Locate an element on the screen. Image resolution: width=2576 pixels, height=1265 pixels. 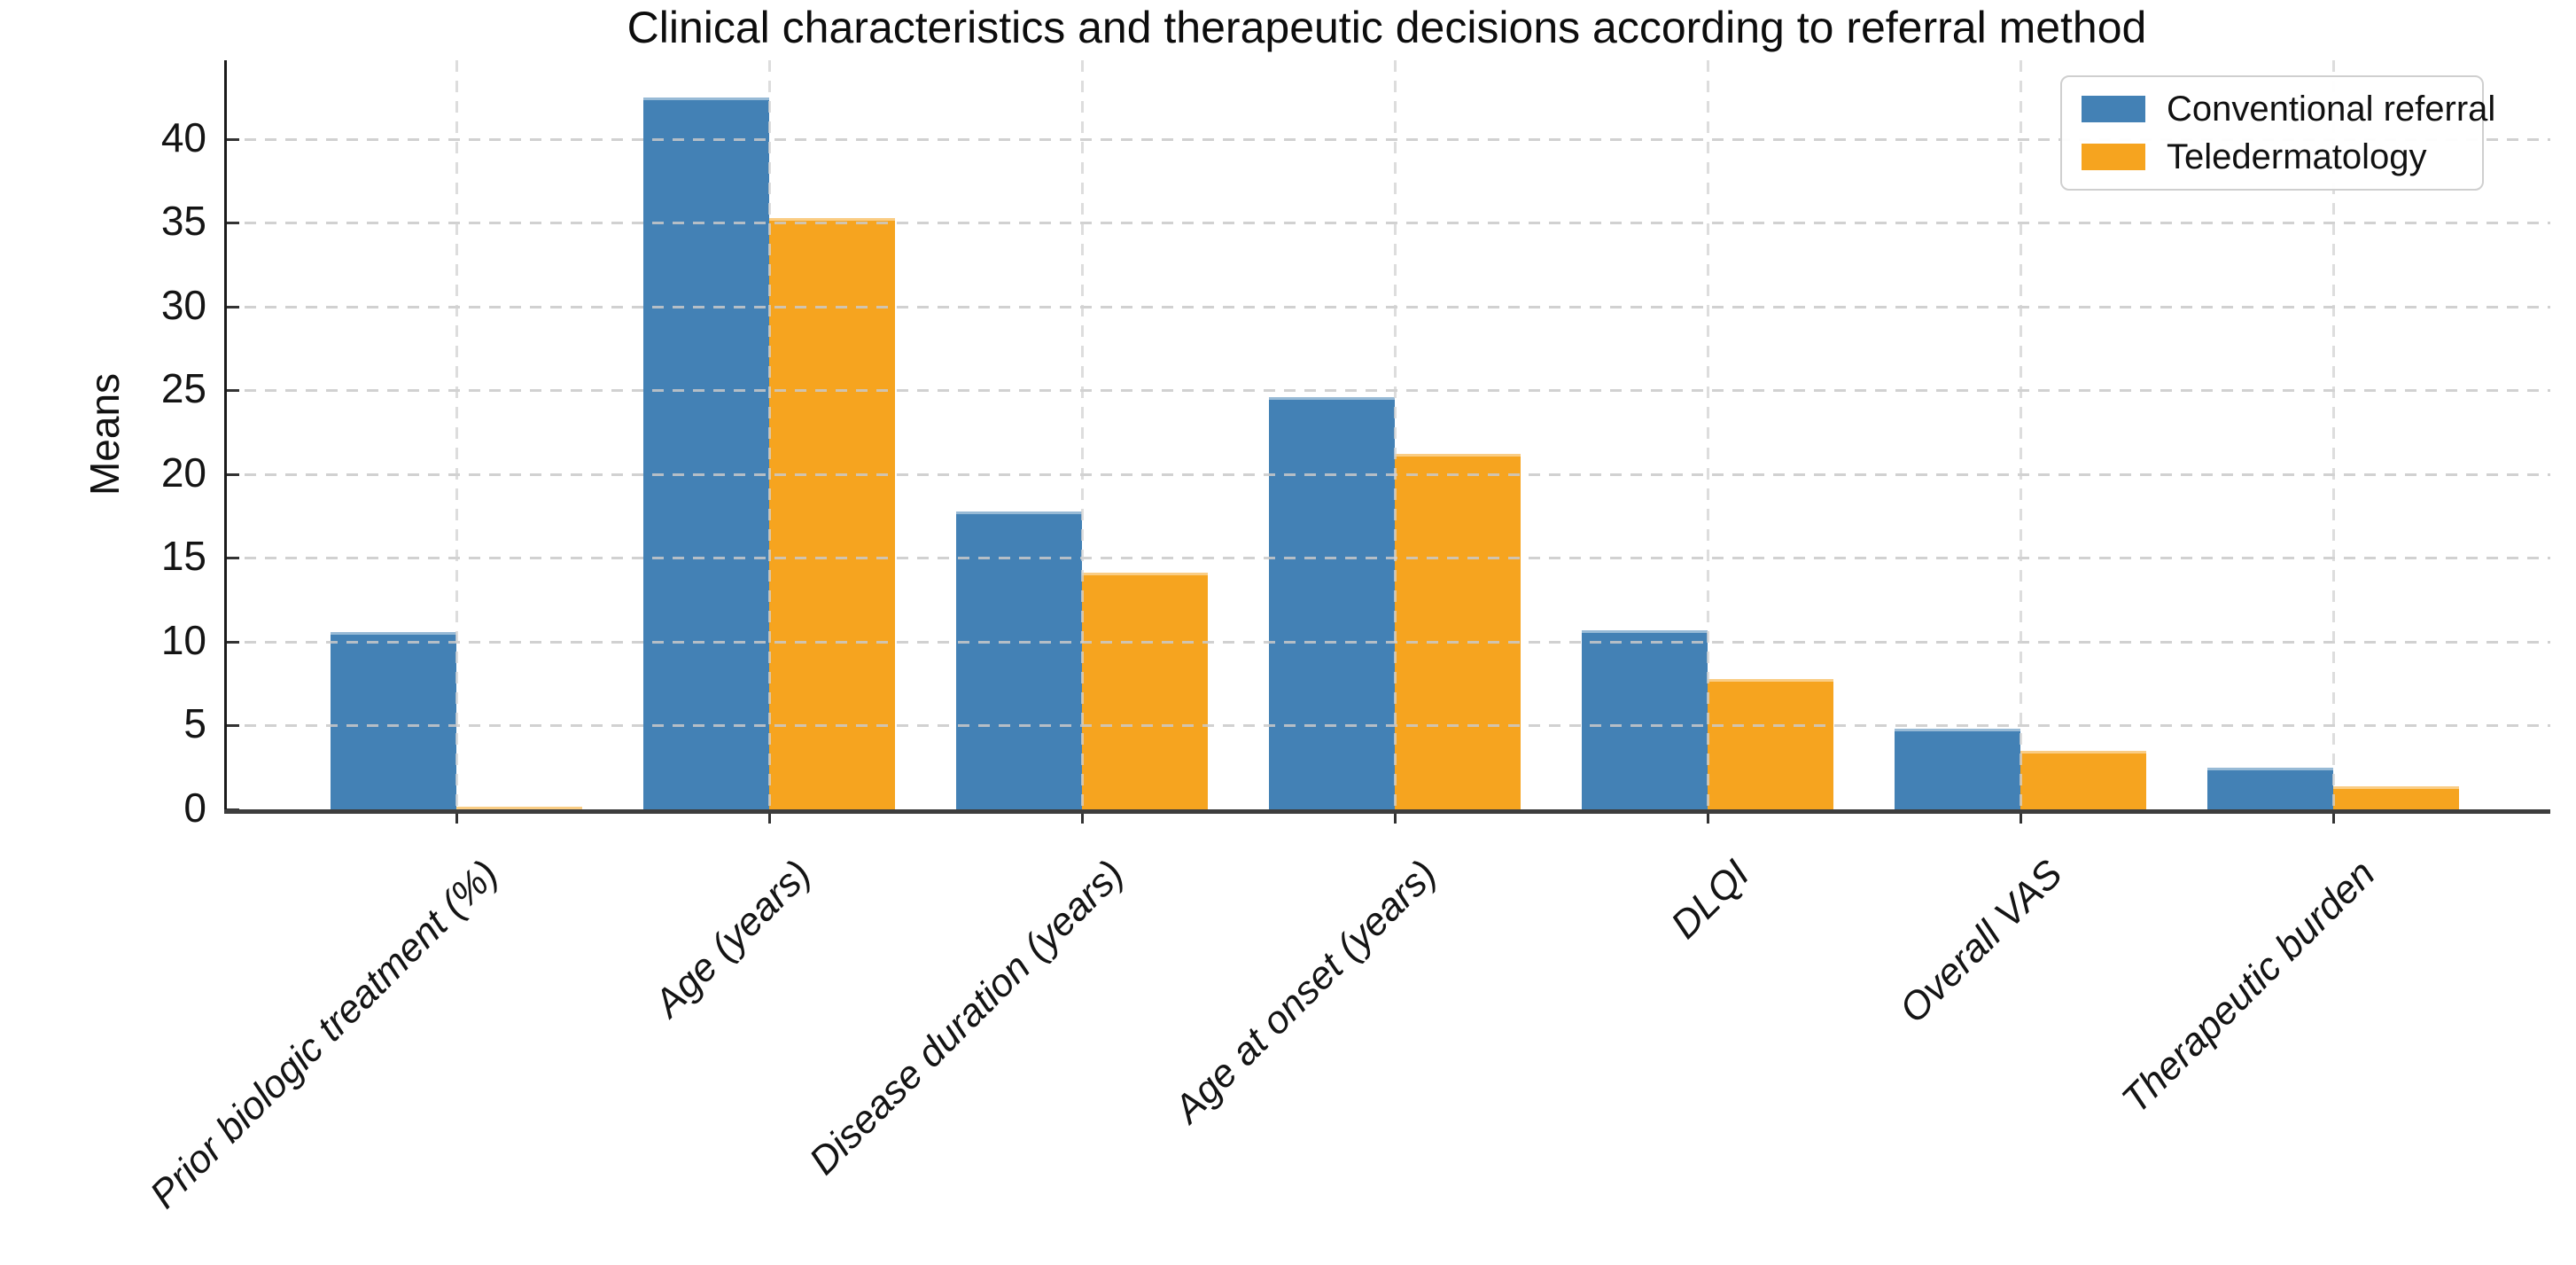
y-tick-label: 20 is located at coordinates (183, 472).